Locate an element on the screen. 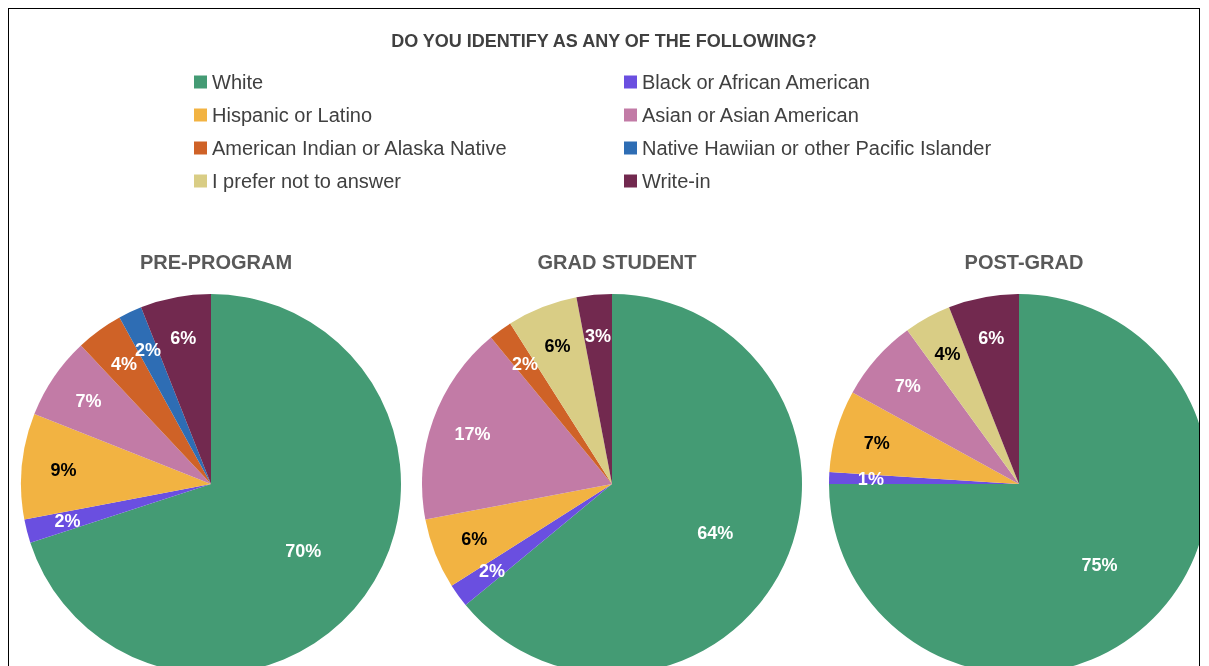 The height and width of the screenshot is (666, 1209). chart-title: DO YOU IDENTIFY AS ANY OF THE FOLLOWING? is located at coordinates (604, 41).